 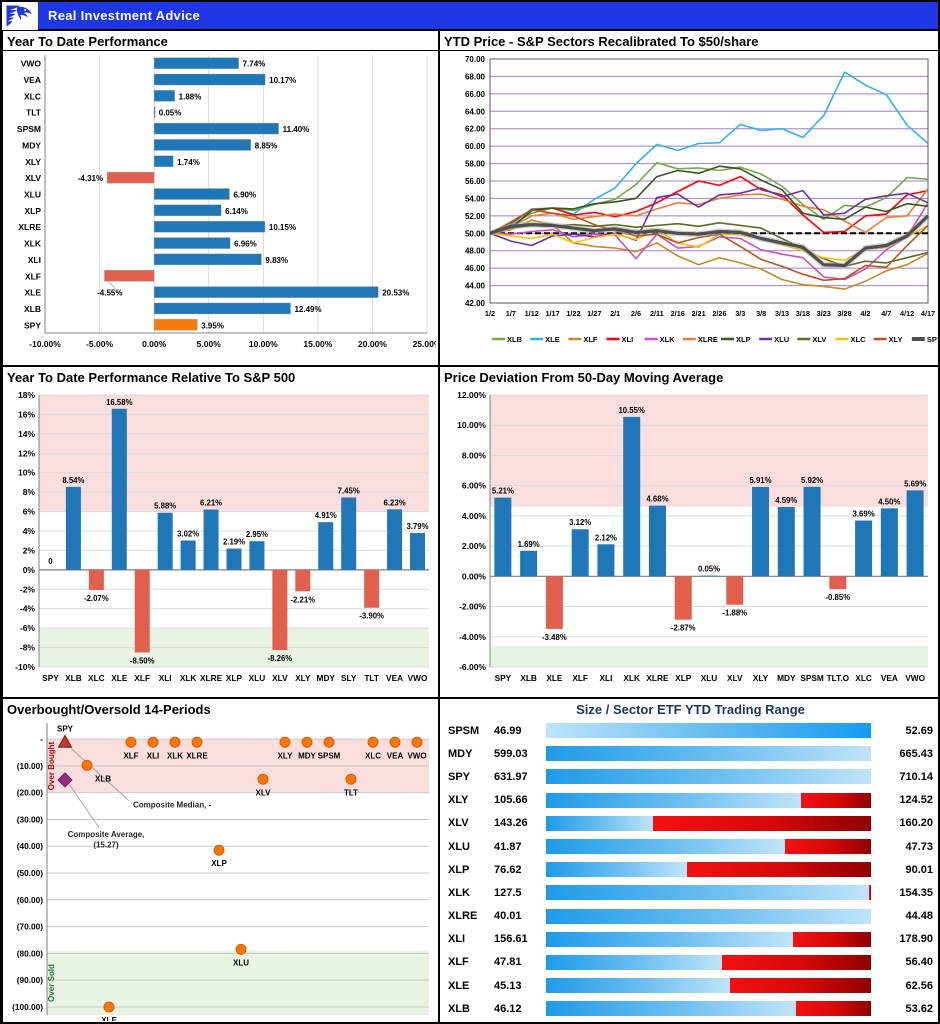 What do you see at coordinates (219, 850) in the screenshot?
I see `point-XLP` at bounding box center [219, 850].